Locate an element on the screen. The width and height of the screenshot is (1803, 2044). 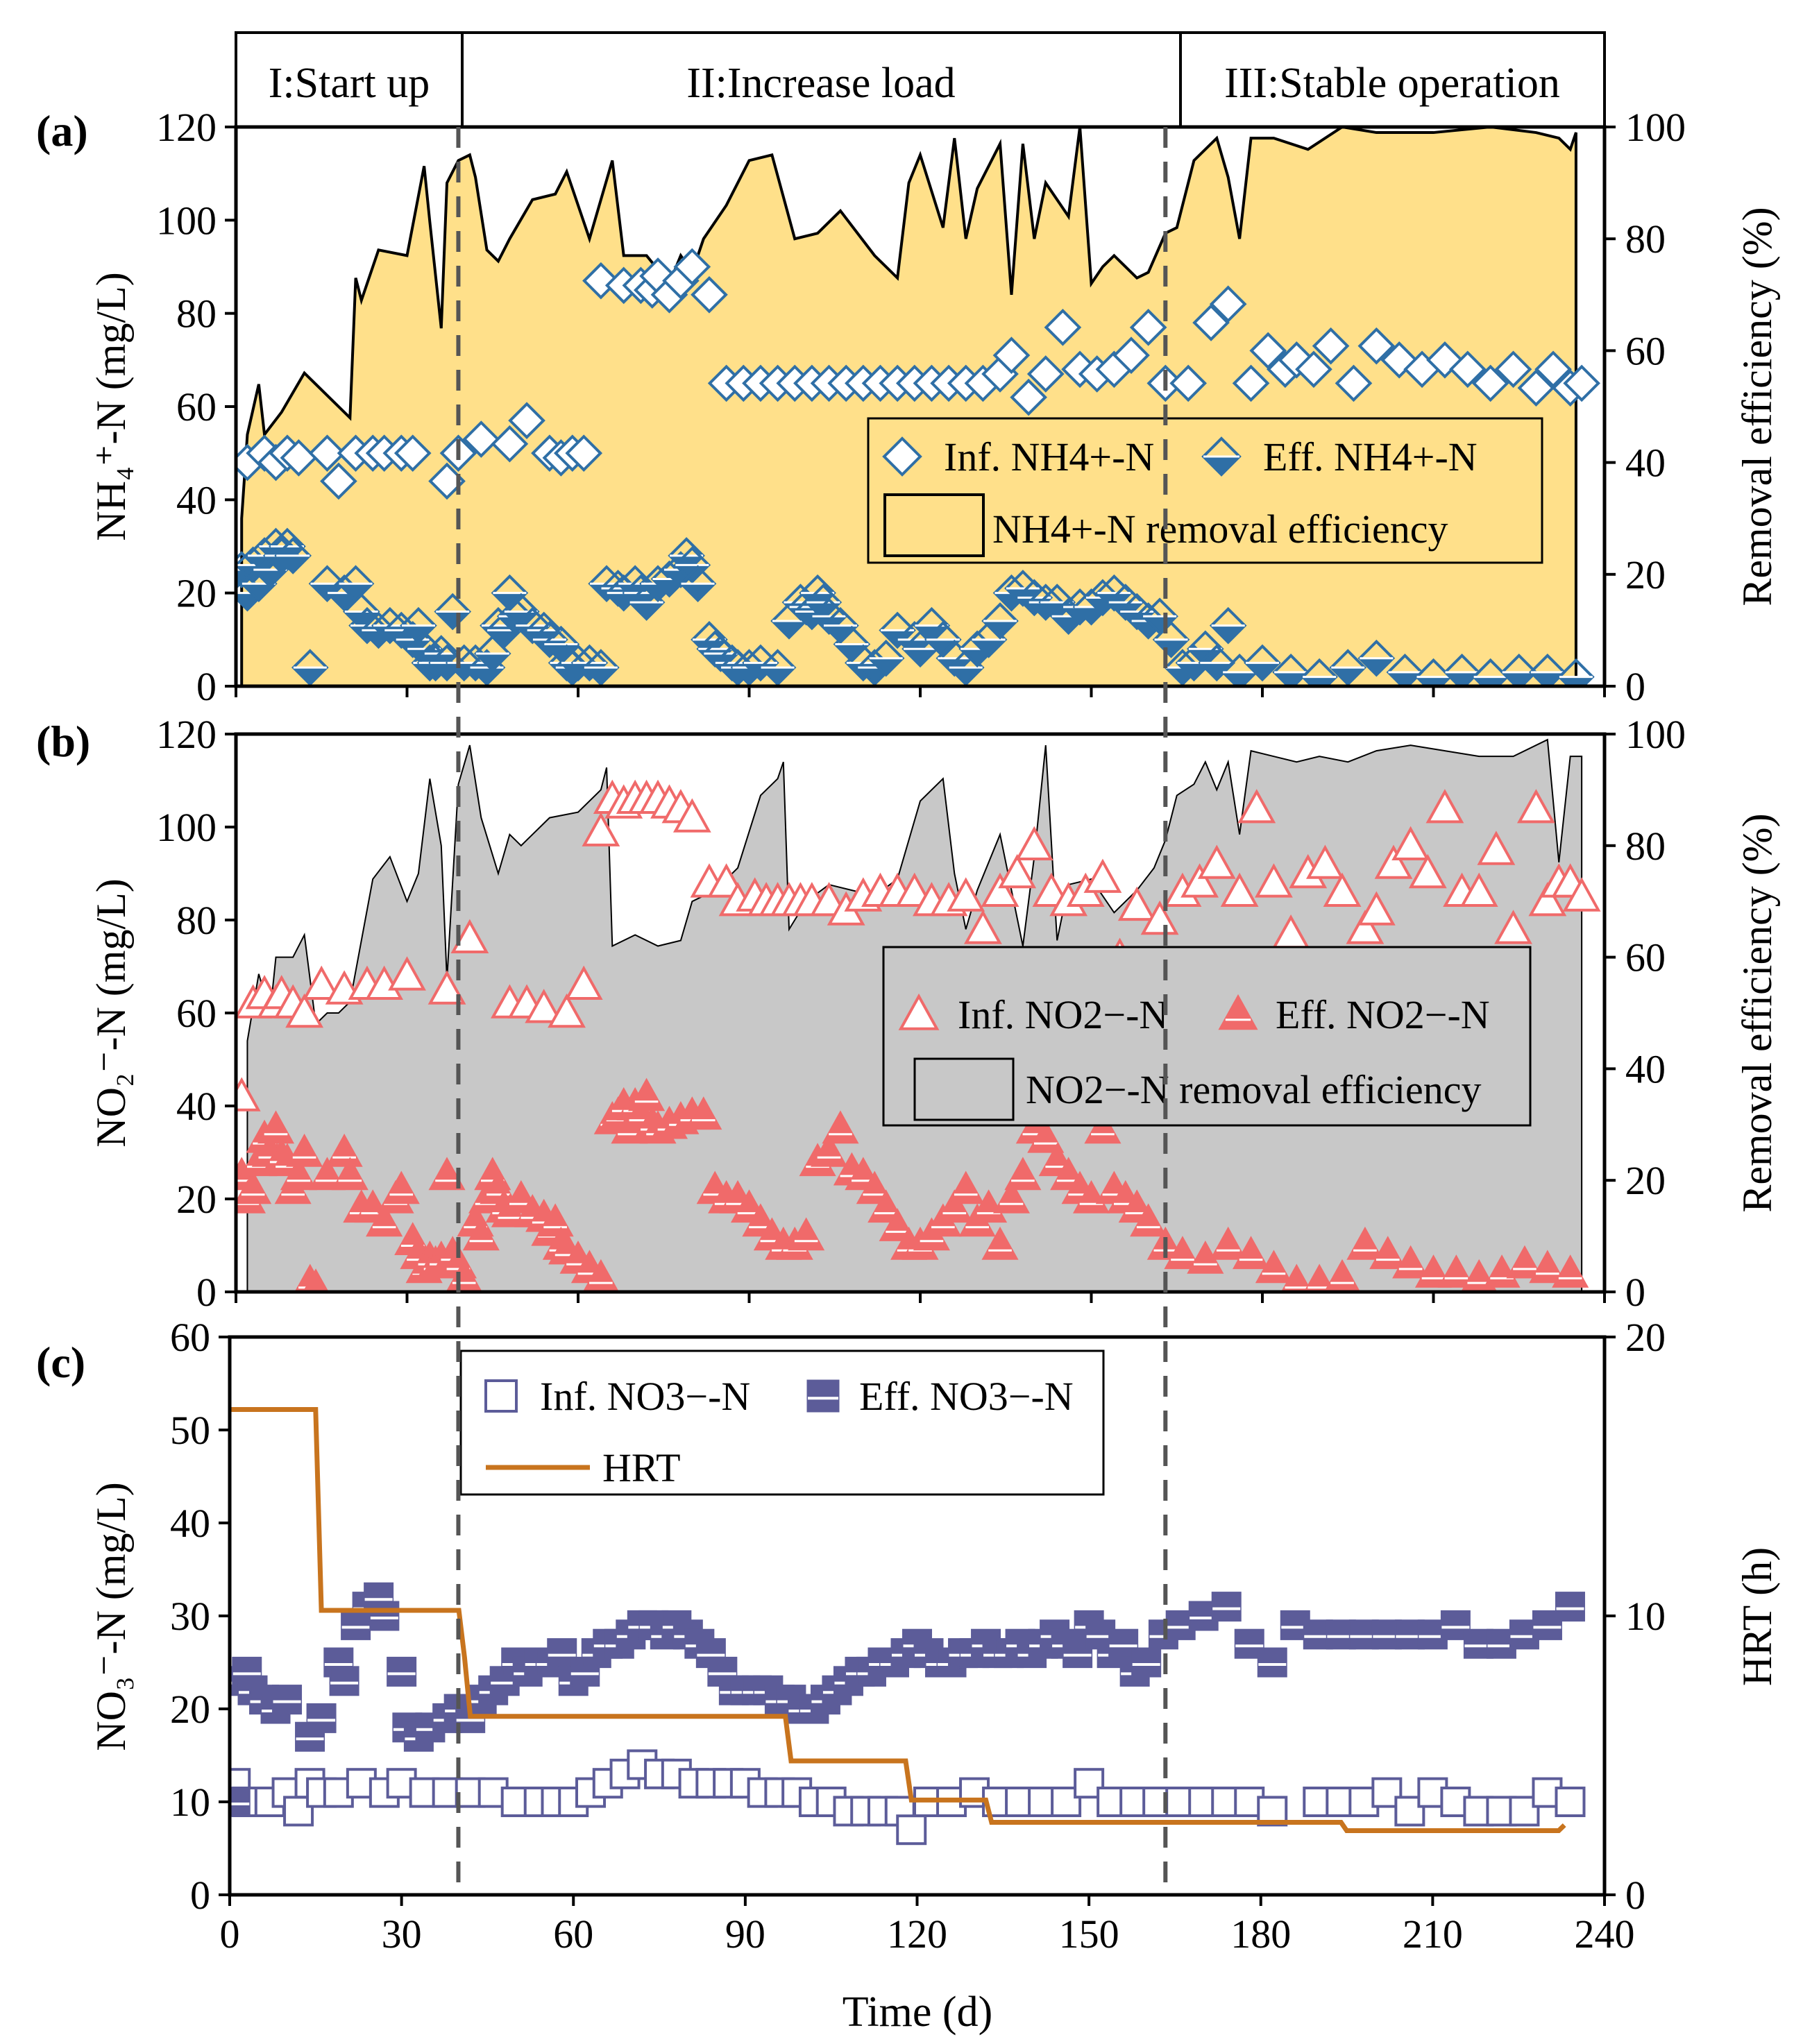
legend-box is located at coordinates (782, 1422).